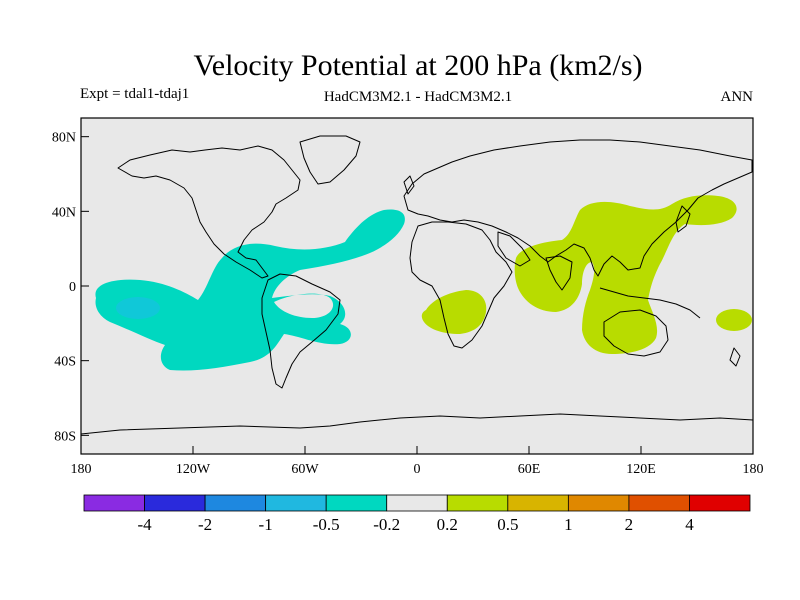 This screenshot has height=600, width=800. I want to click on negative-anomaly-region, so click(250, 290).